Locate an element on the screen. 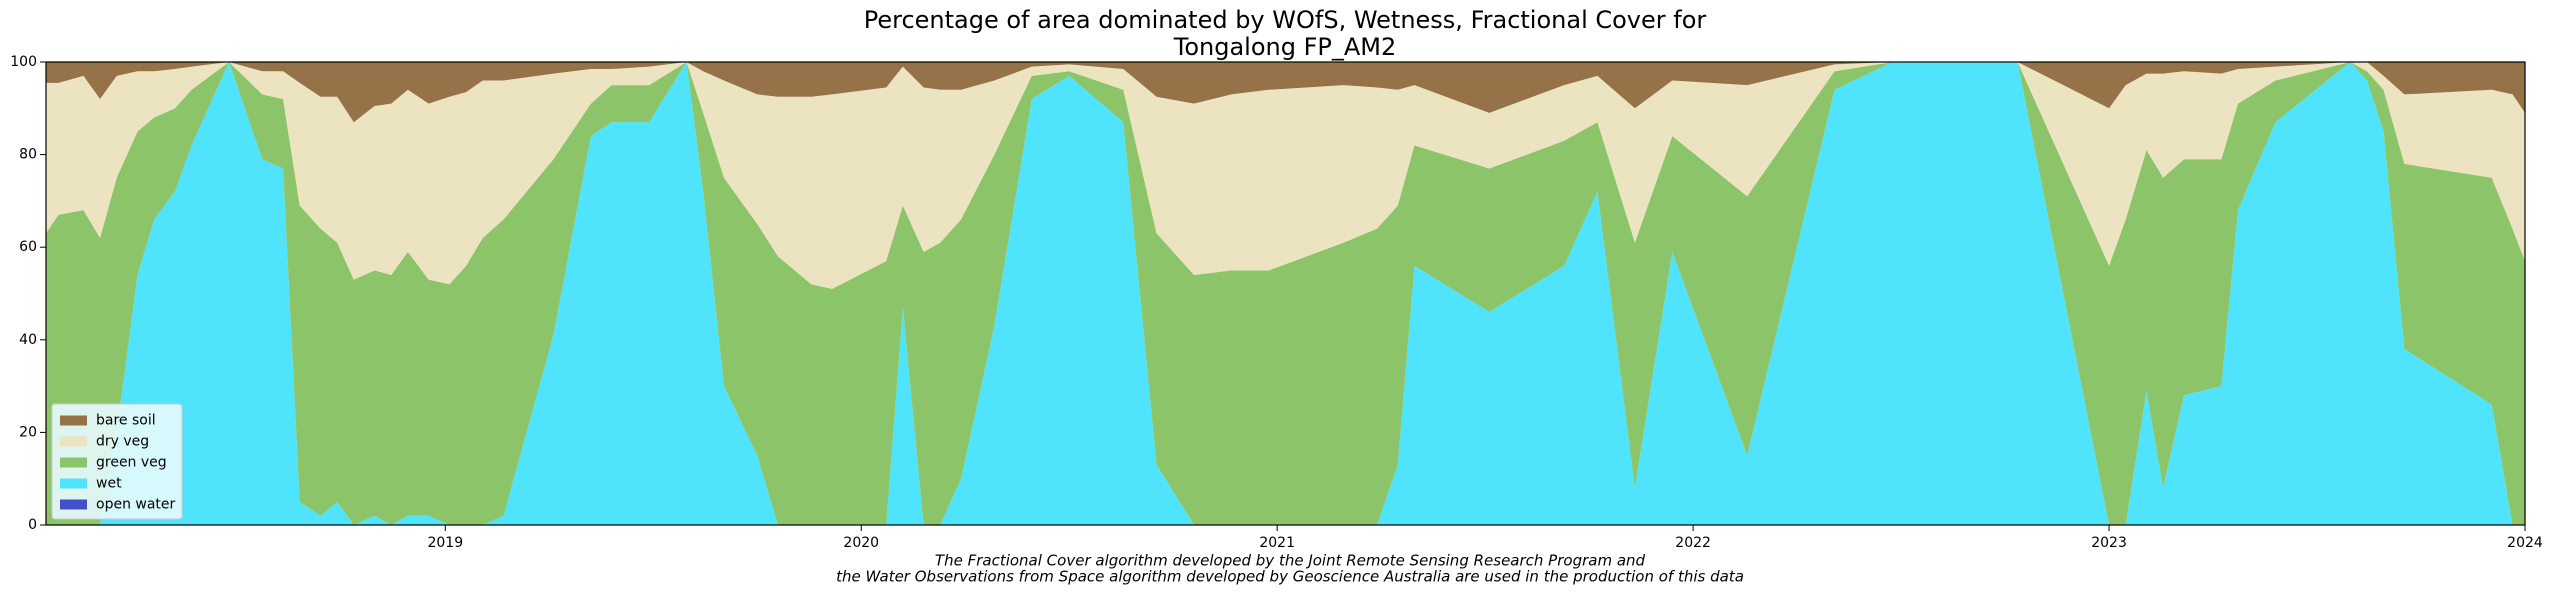  legend-label: bare soil is located at coordinates (126, 421).